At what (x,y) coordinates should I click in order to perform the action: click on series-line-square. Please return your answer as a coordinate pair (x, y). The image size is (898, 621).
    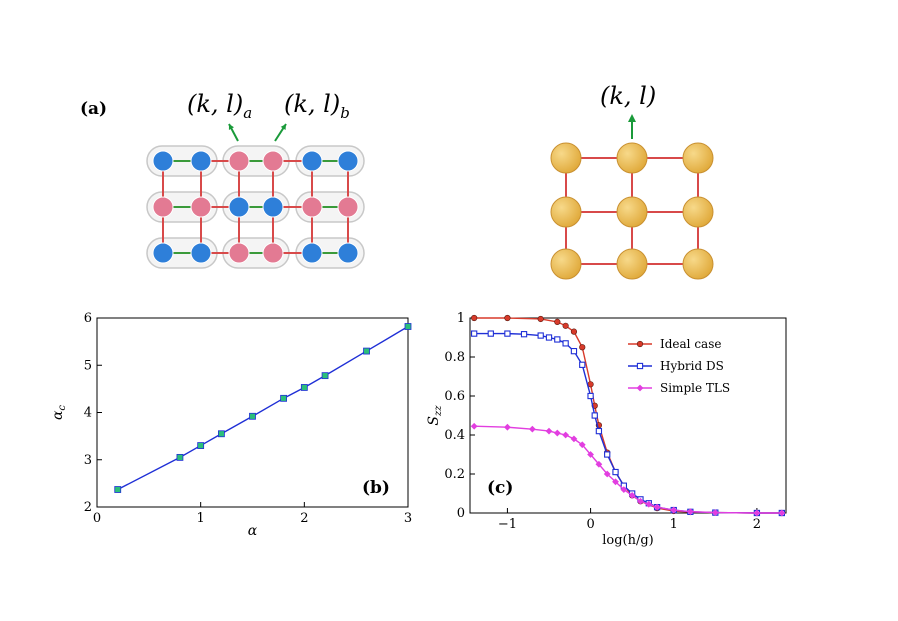
    Looking at the image, I should click on (628, 423).